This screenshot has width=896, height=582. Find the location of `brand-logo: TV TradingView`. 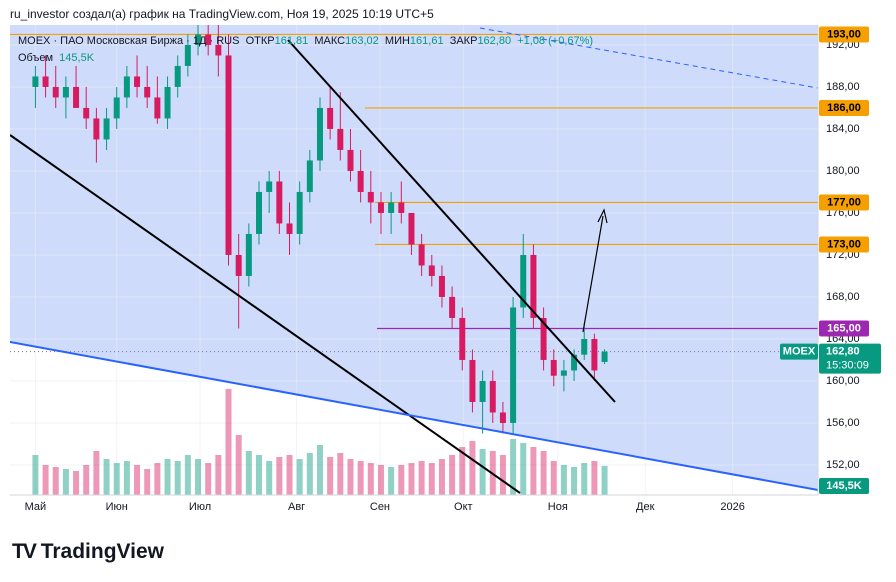

brand-logo: TV TradingView is located at coordinates (88, 552).